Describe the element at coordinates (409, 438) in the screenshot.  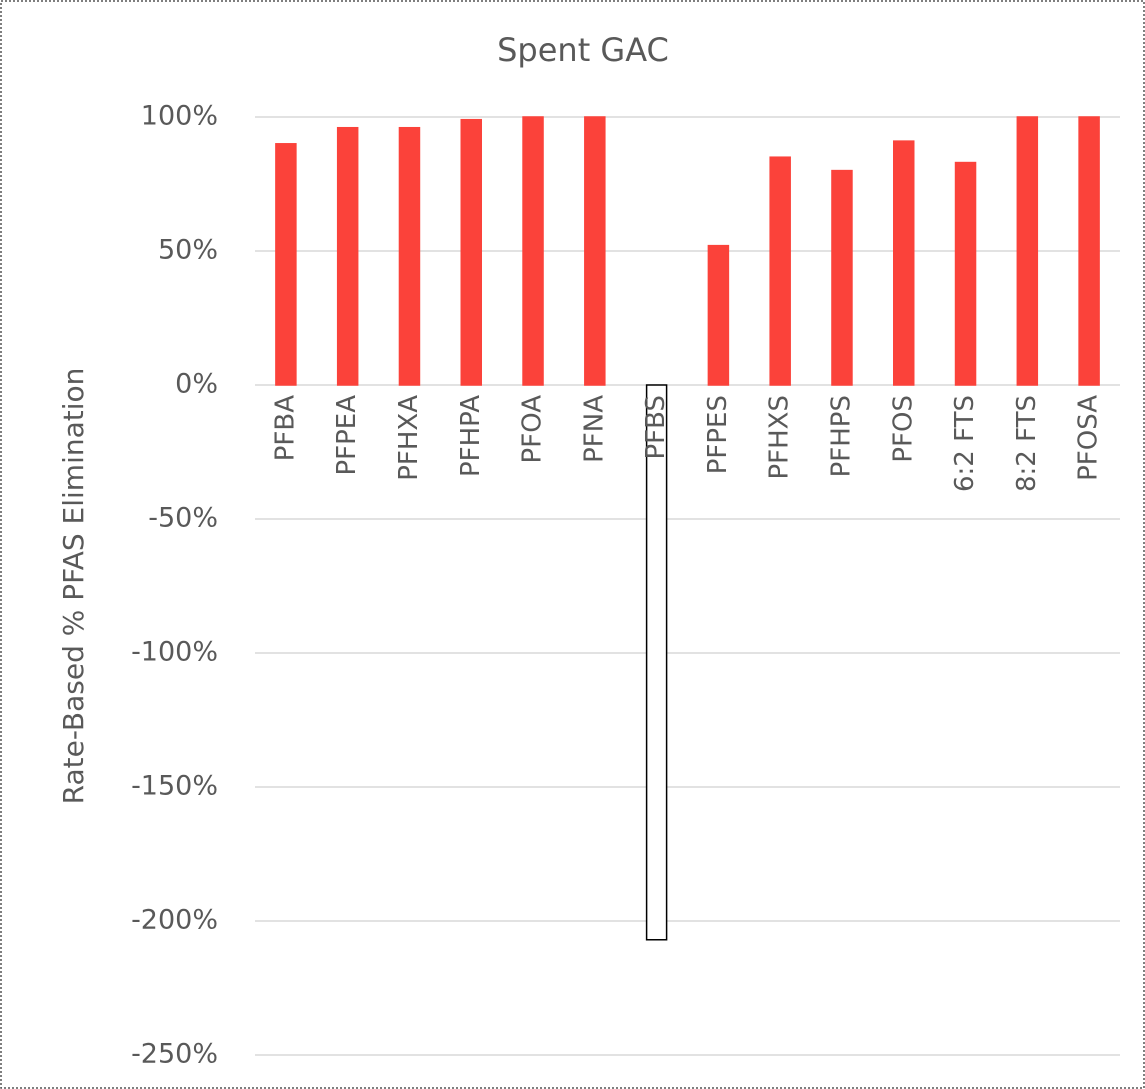
I see `x-tick-label: PFHXA` at that location.